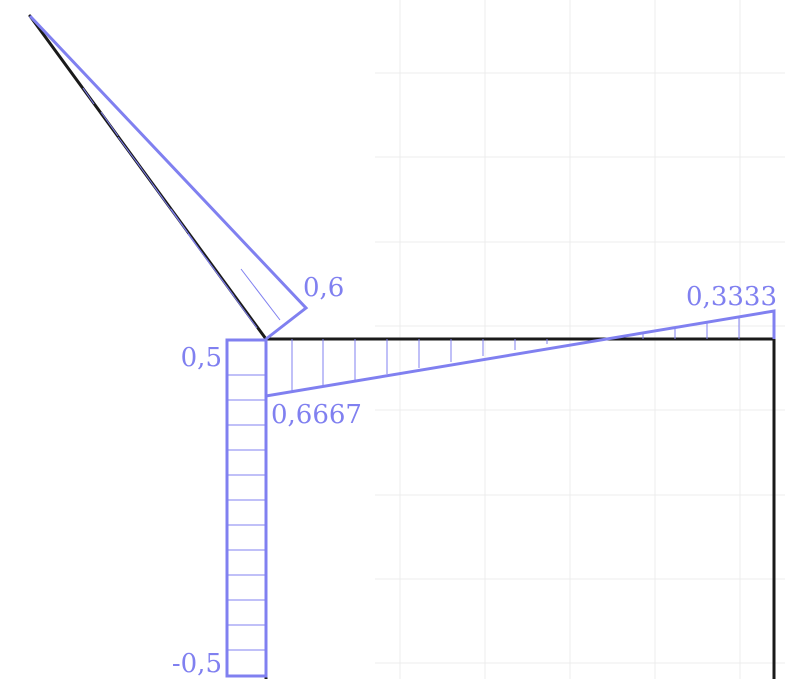 This screenshot has height=679, width=785. I want to click on label-column-top: 0,5, so click(201, 358).